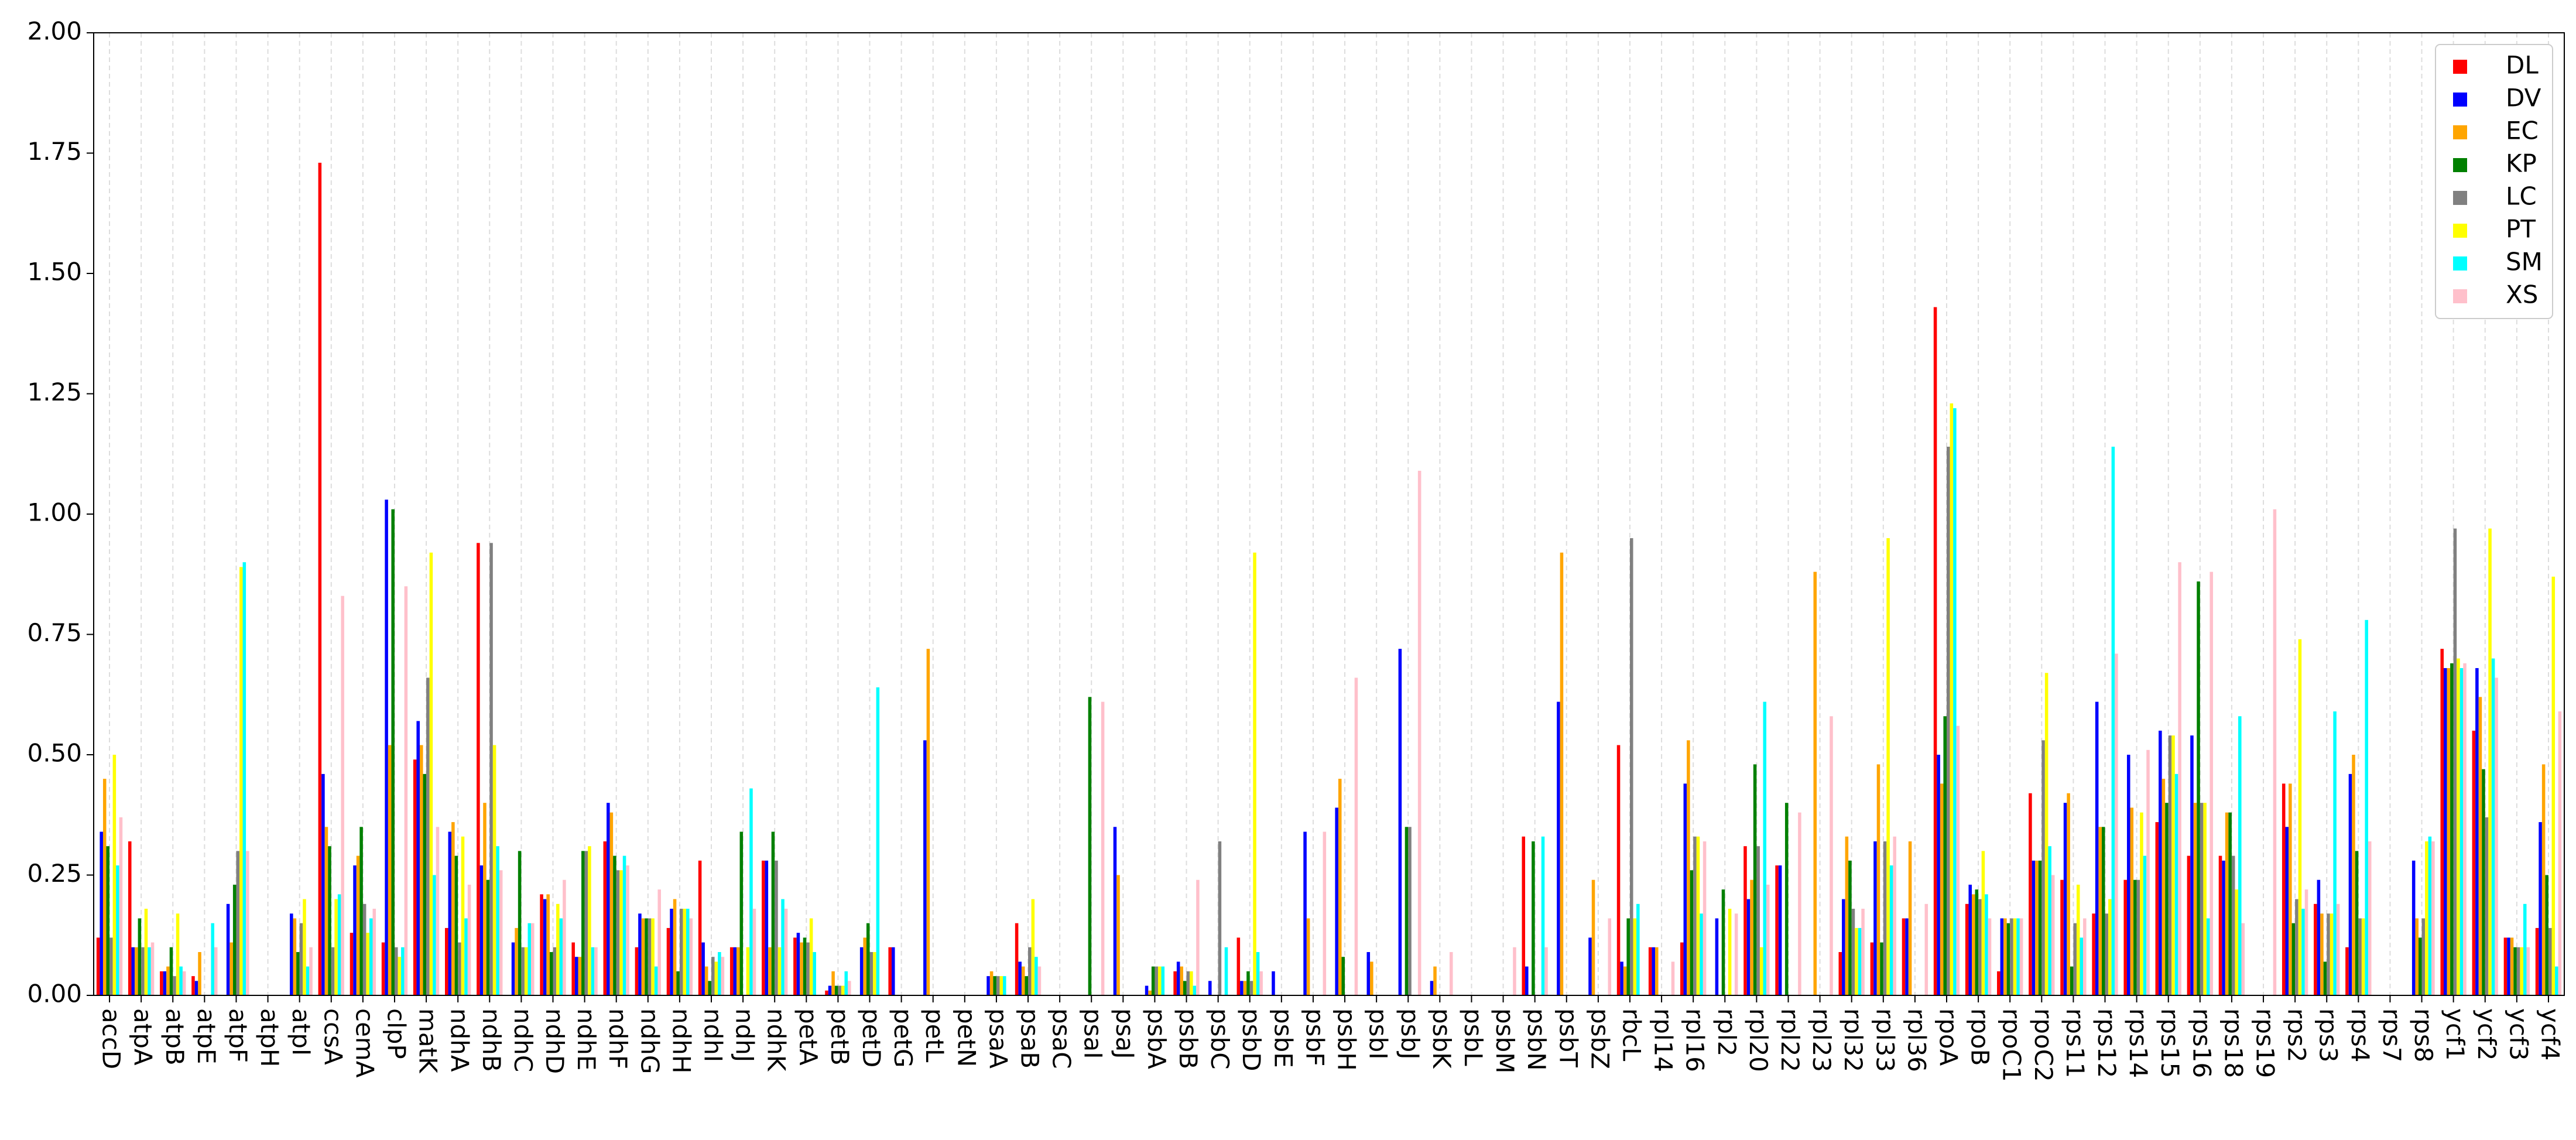  What do you see at coordinates (2521, 230) in the screenshot?
I see `legend-label: PT` at bounding box center [2521, 230].